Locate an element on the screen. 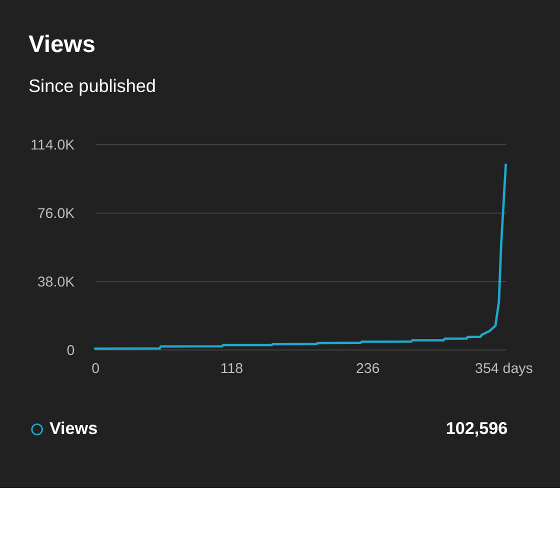 Image resolution: width=560 pixels, height=560 pixels. legend-label: Views is located at coordinates (73, 428).